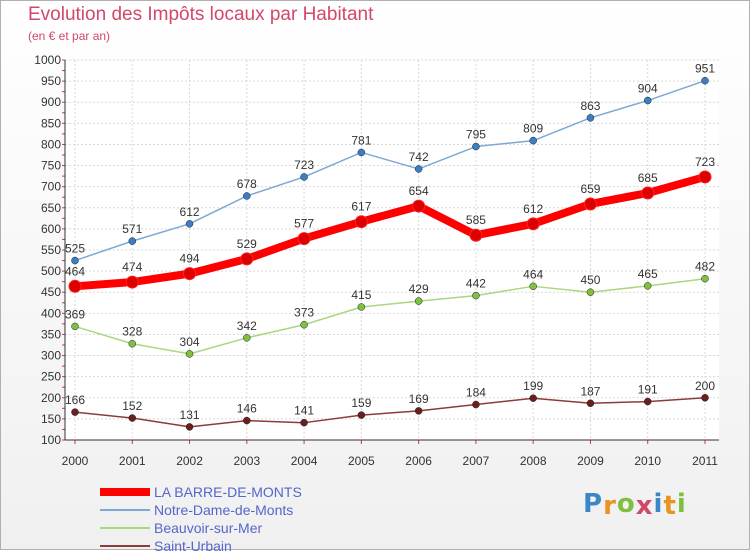 The image size is (750, 555). Describe the element at coordinates (75, 461) in the screenshot. I see `x-tick-label: 2000` at that location.